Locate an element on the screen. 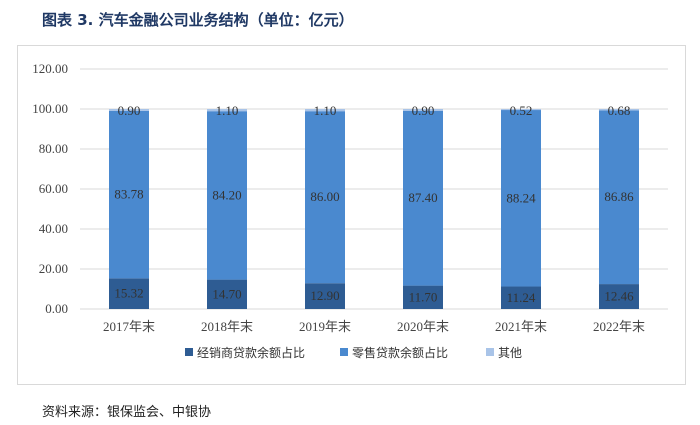 This screenshot has height=425, width=700. data-label: 0.52 is located at coordinates (521, 110).